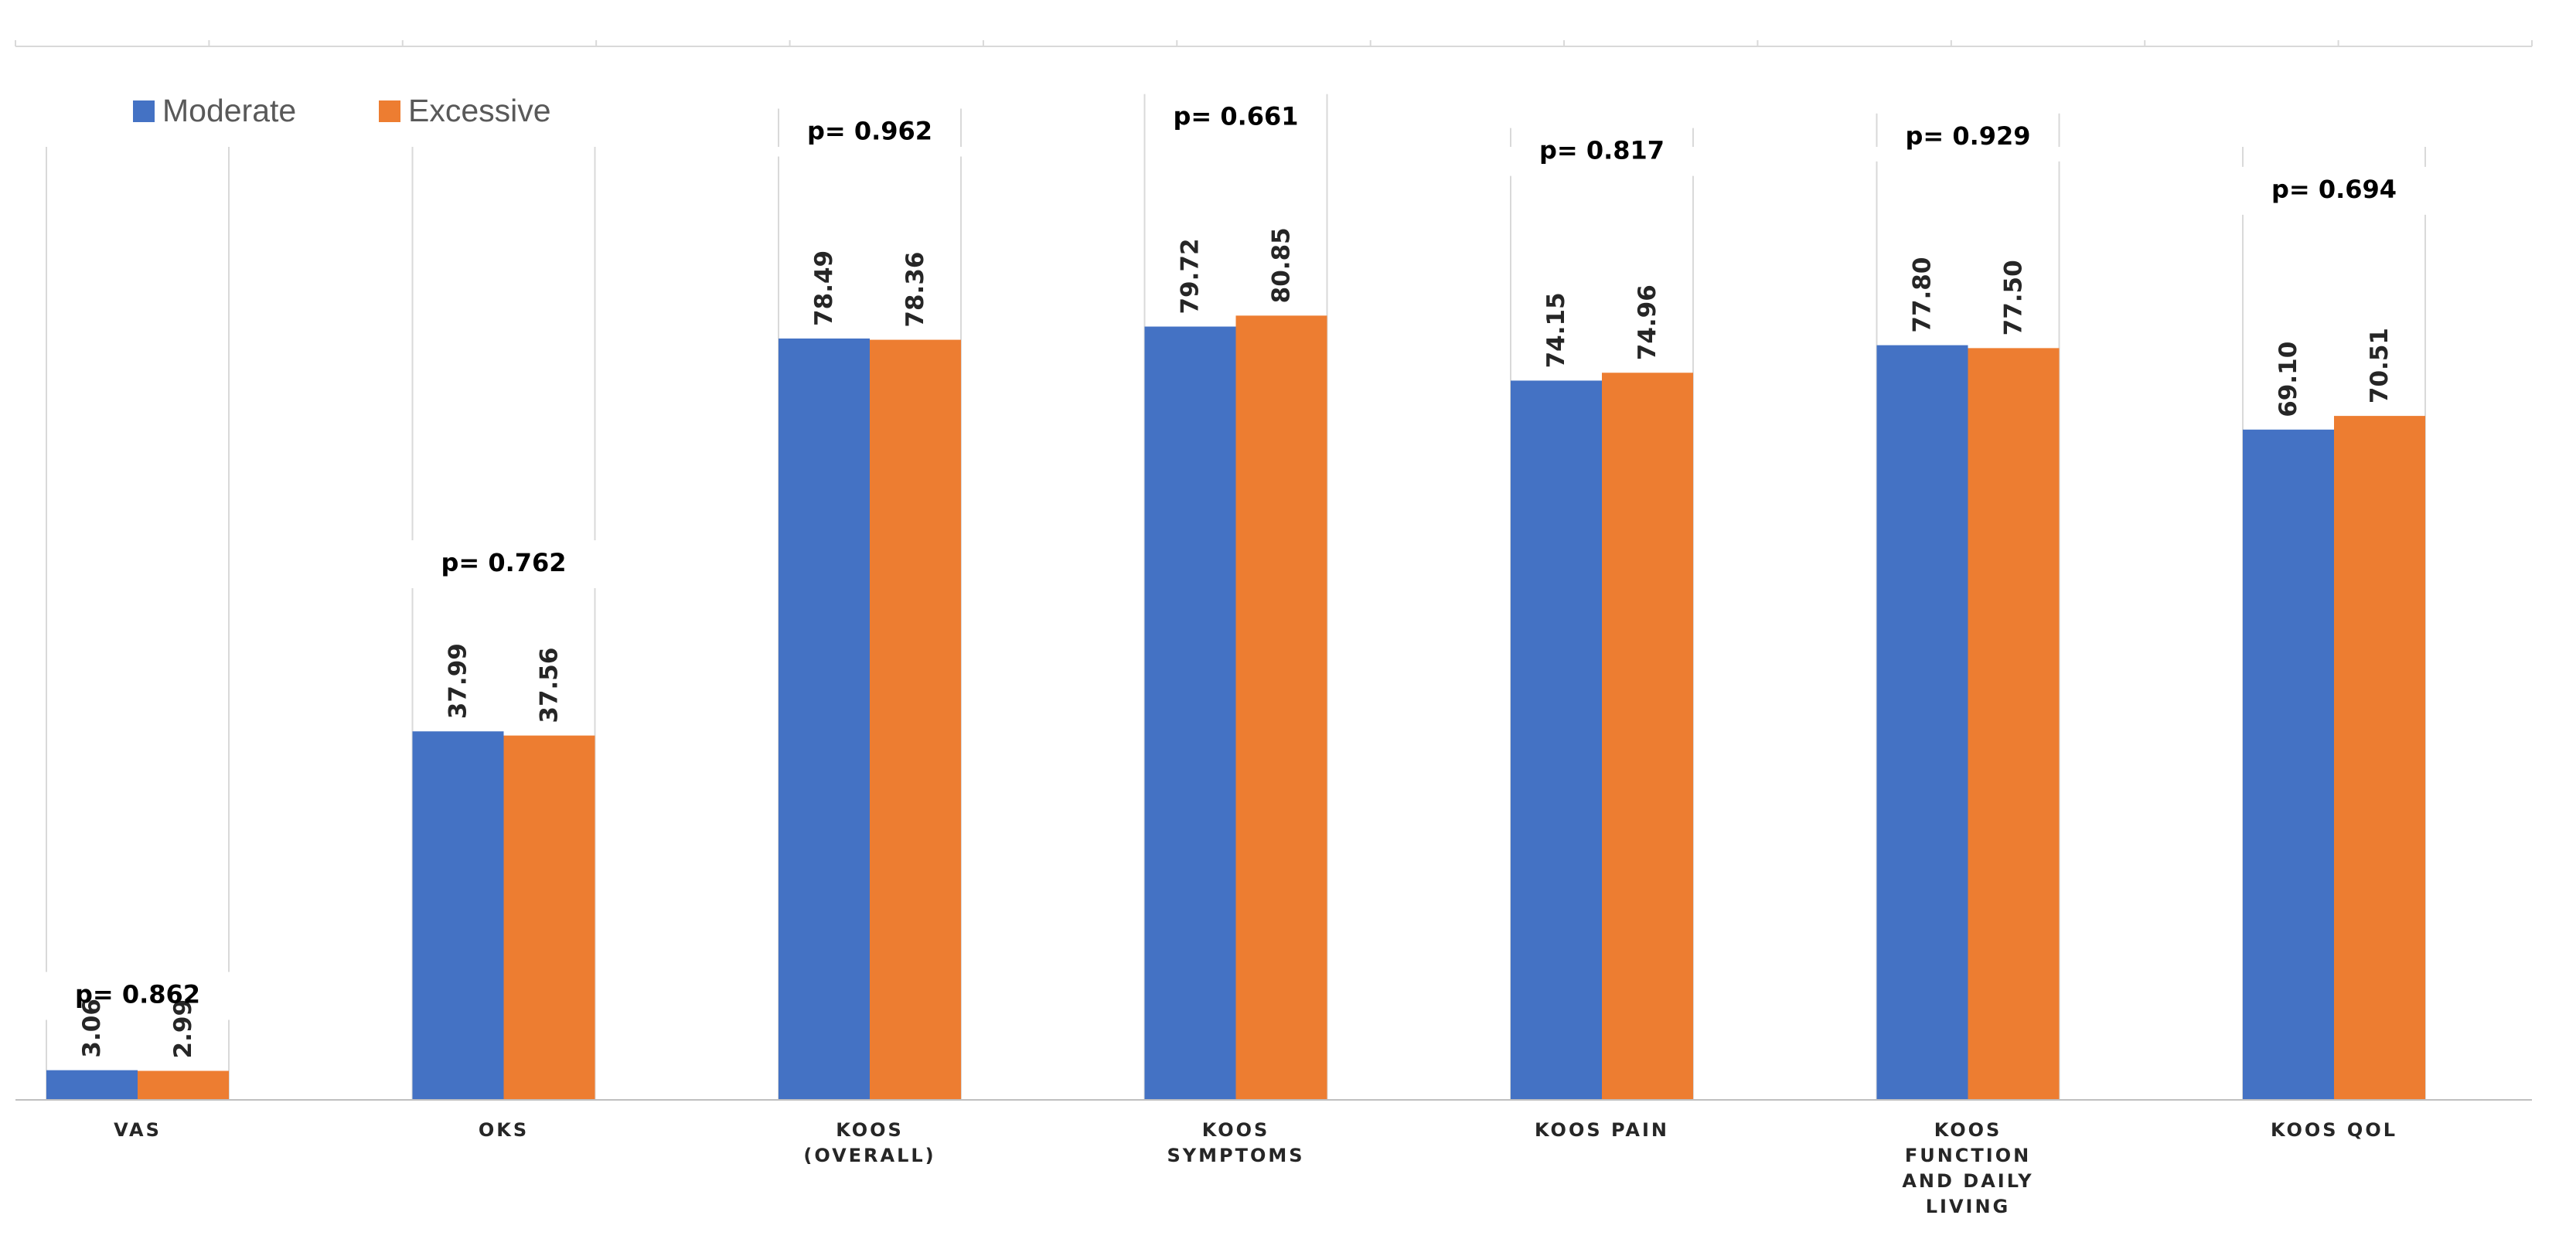  What do you see at coordinates (389, 111) in the screenshot?
I see `legend-swatch-excessive` at bounding box center [389, 111].